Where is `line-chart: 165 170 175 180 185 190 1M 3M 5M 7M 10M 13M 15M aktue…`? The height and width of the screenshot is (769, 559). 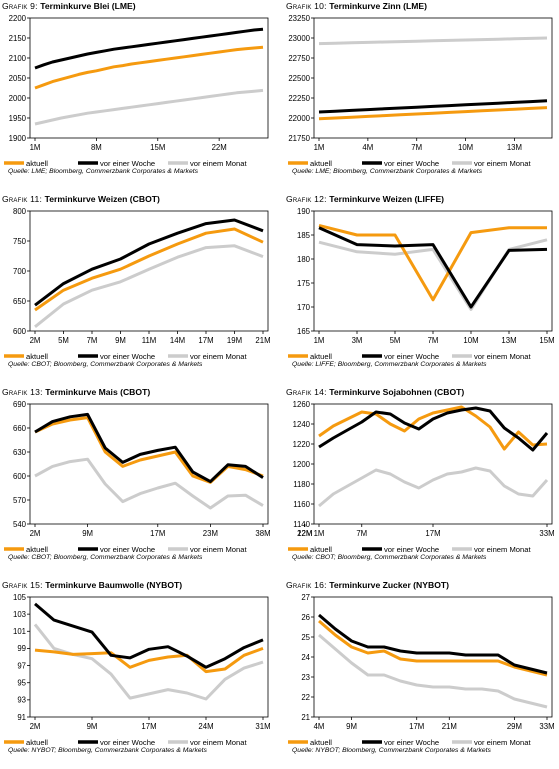
line-chart: 165 170 175 180 185 190 1M 3M 5M 7M 10M 13M 15M aktue… is located at coordinates (421, 284).